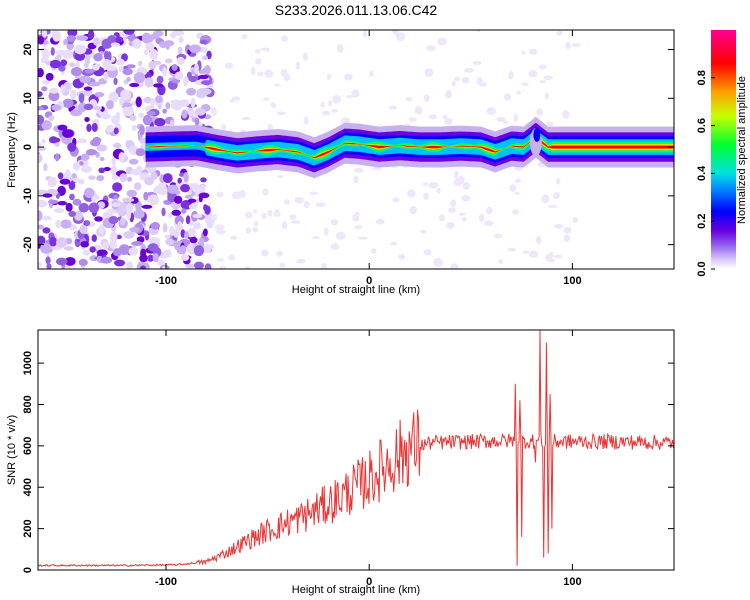 The height and width of the screenshot is (600, 750). I want to click on y-tick-label: 0, so click(28, 570).